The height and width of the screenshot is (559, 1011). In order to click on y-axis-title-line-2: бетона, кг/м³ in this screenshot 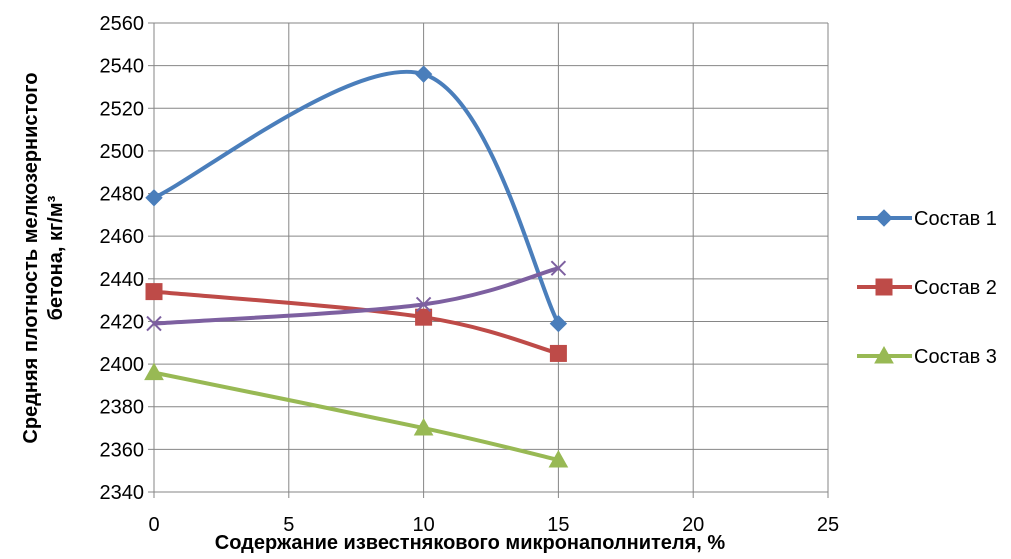, I will do `click(56, 257)`.